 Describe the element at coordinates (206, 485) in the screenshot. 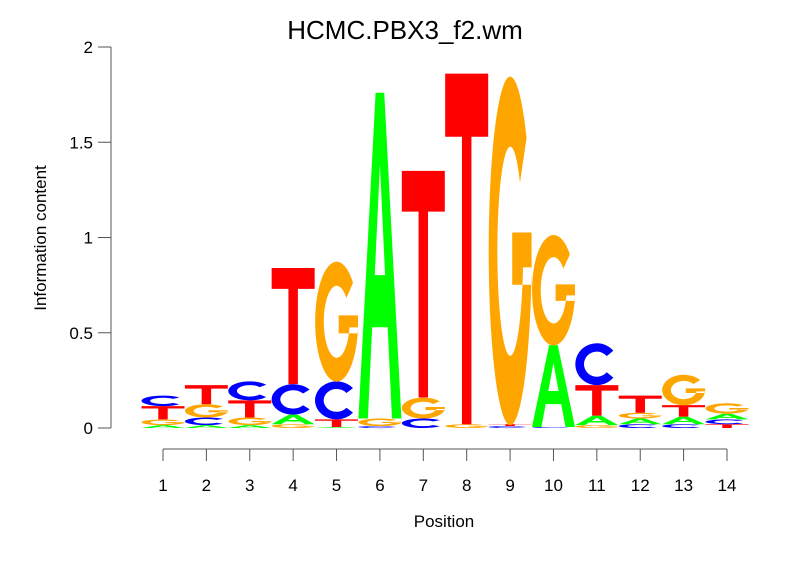

I see `x-tick-label: 2` at that location.